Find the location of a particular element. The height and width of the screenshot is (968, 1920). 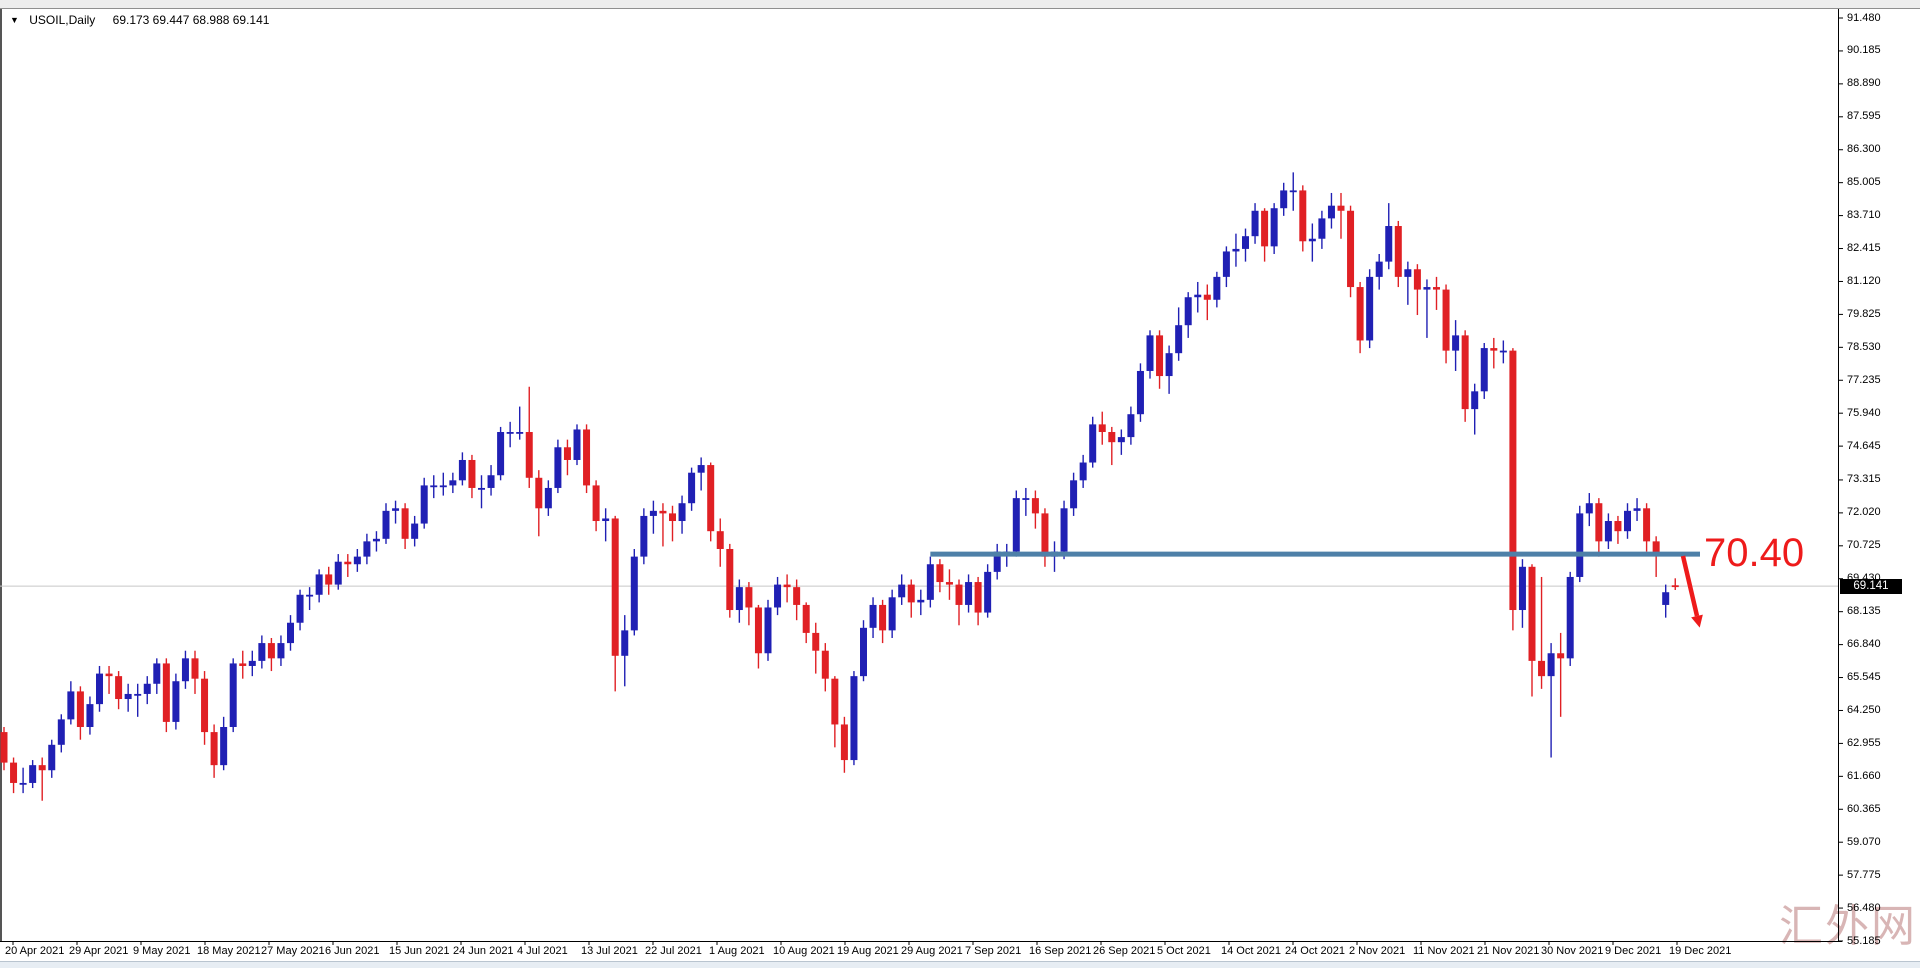

price-axis-label: 56.480 is located at coordinates (1864, 907).